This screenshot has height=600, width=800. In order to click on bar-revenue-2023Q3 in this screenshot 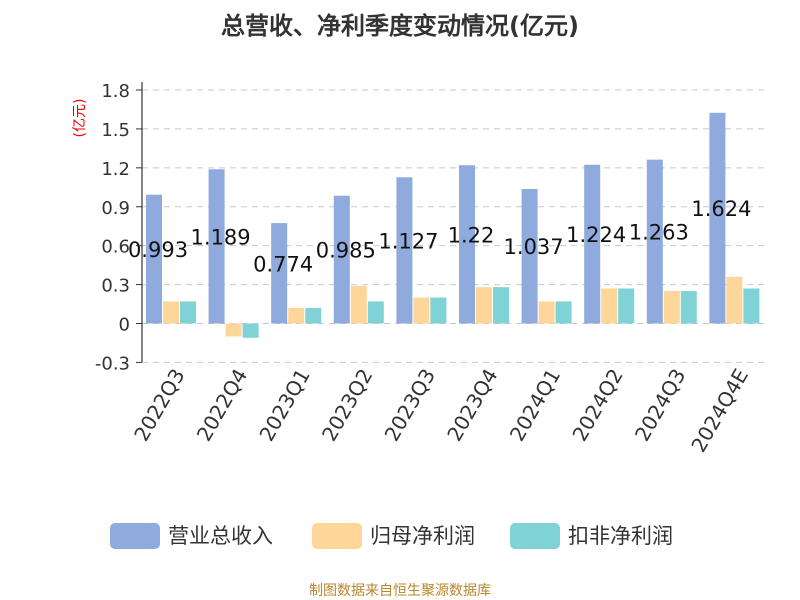, I will do `click(404, 250)`.